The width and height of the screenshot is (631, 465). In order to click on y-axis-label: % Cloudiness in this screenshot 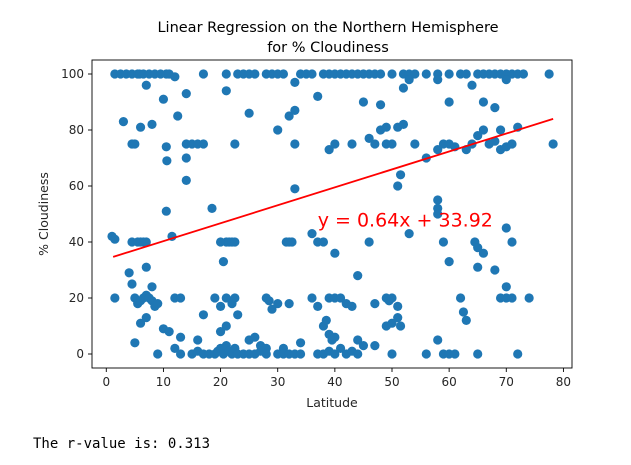, I will do `click(43, 214)`.